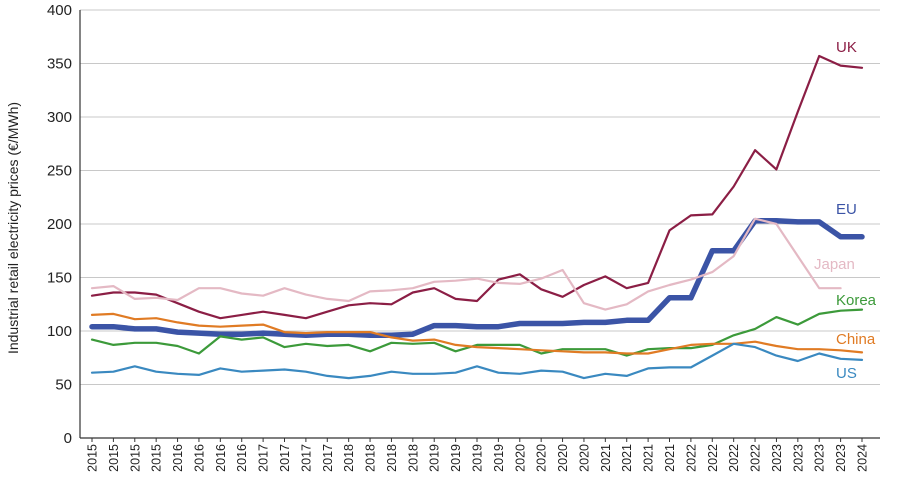  I want to click on series-label-eu: EU, so click(846, 209).